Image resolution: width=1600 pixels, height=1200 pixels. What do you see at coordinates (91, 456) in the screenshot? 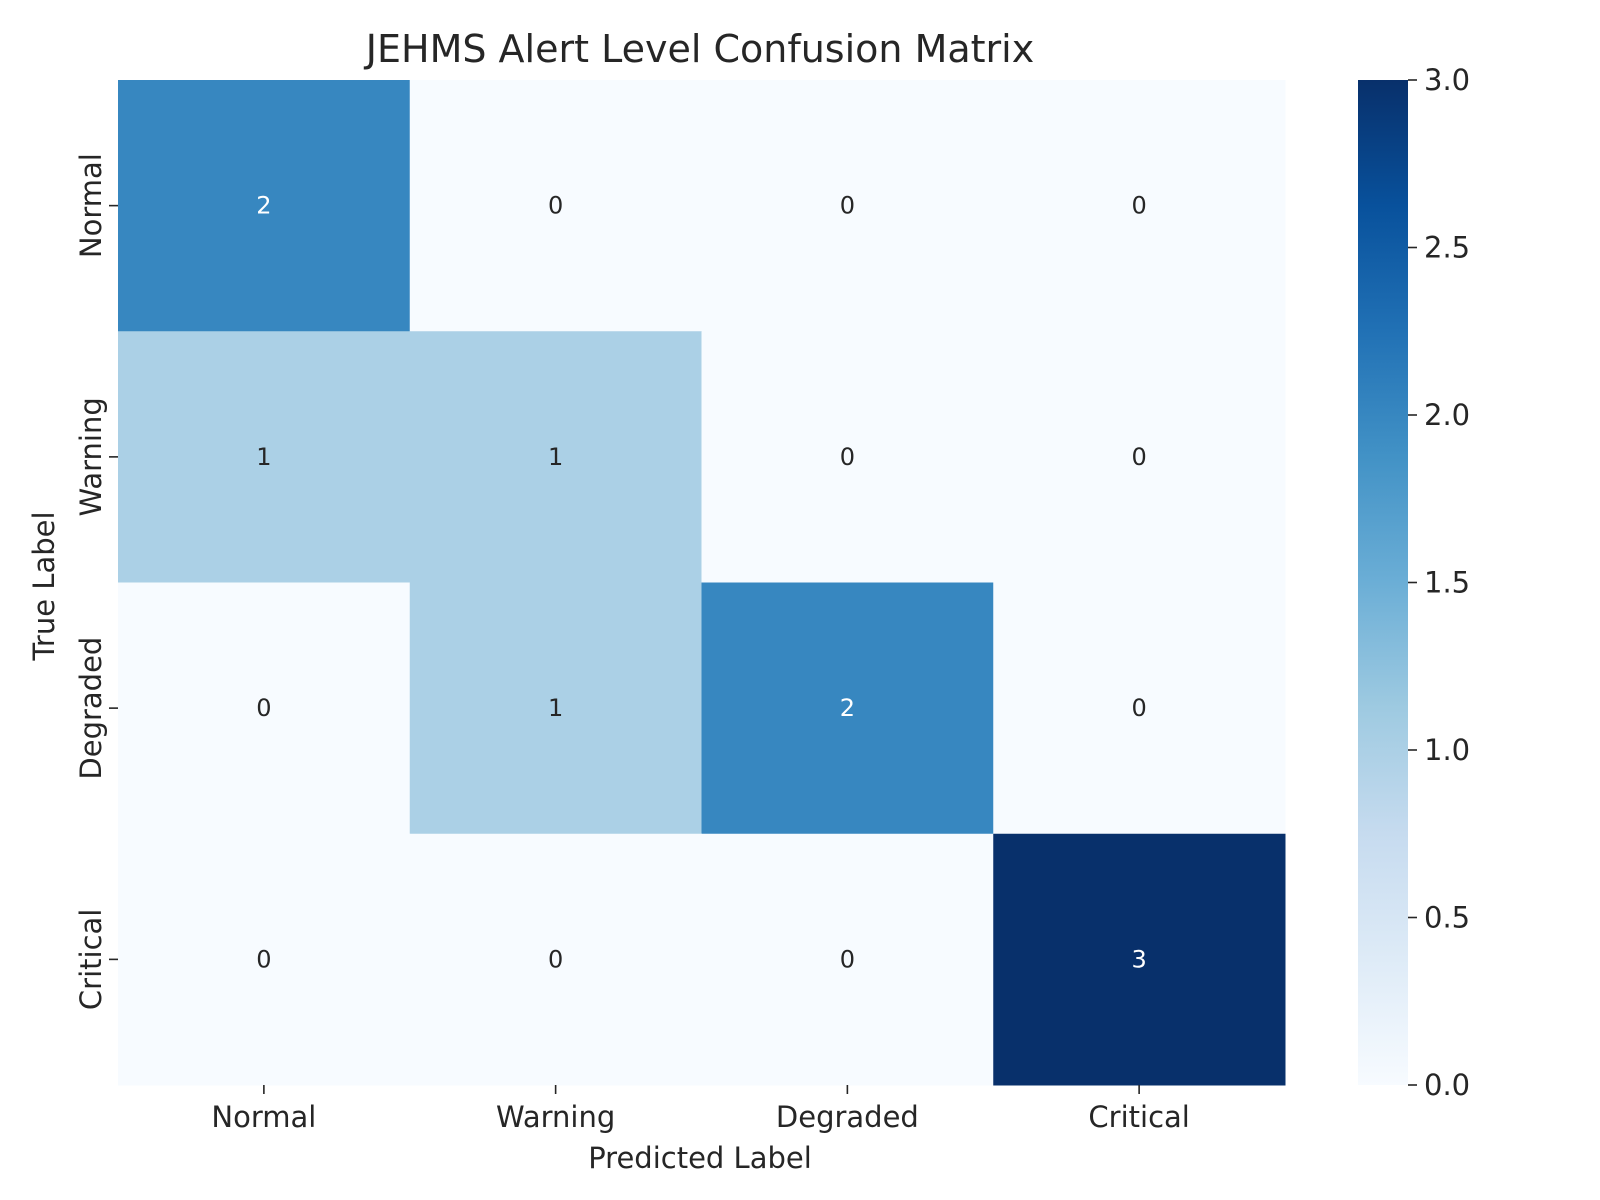
I see `y-tick-label: Warning` at bounding box center [91, 456].